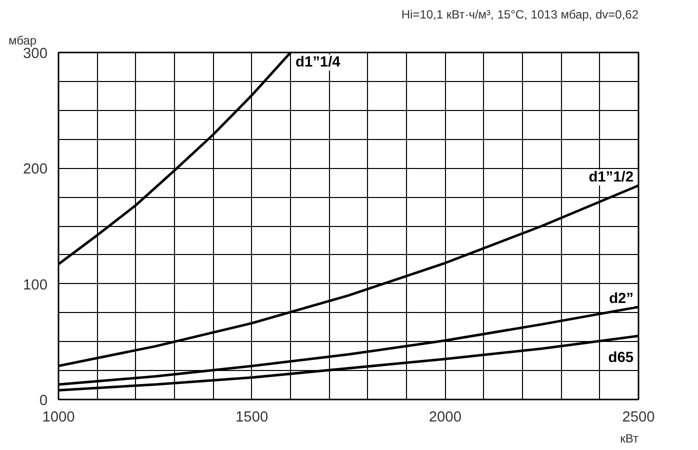 The image size is (698, 450). What do you see at coordinates (58, 418) in the screenshot?
I see `x-tick-label: 1000` at bounding box center [58, 418].